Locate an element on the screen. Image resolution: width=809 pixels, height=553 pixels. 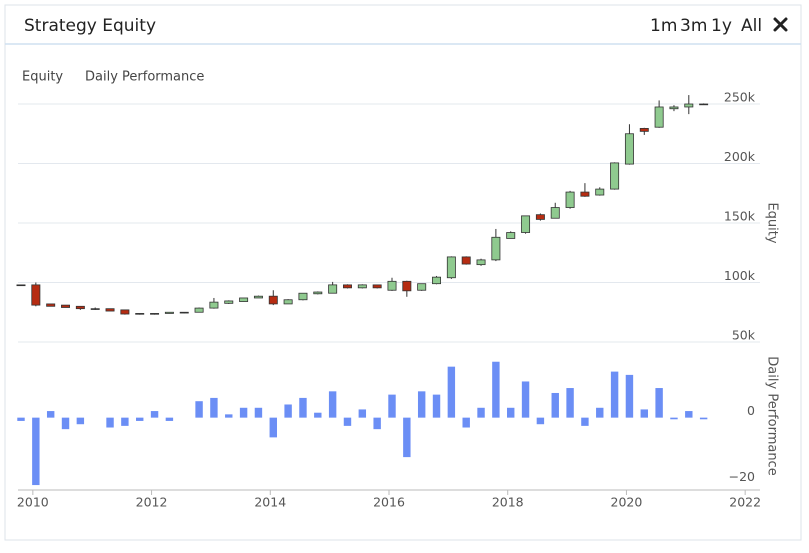
y-tick-label: 200k is located at coordinates (740, 156).